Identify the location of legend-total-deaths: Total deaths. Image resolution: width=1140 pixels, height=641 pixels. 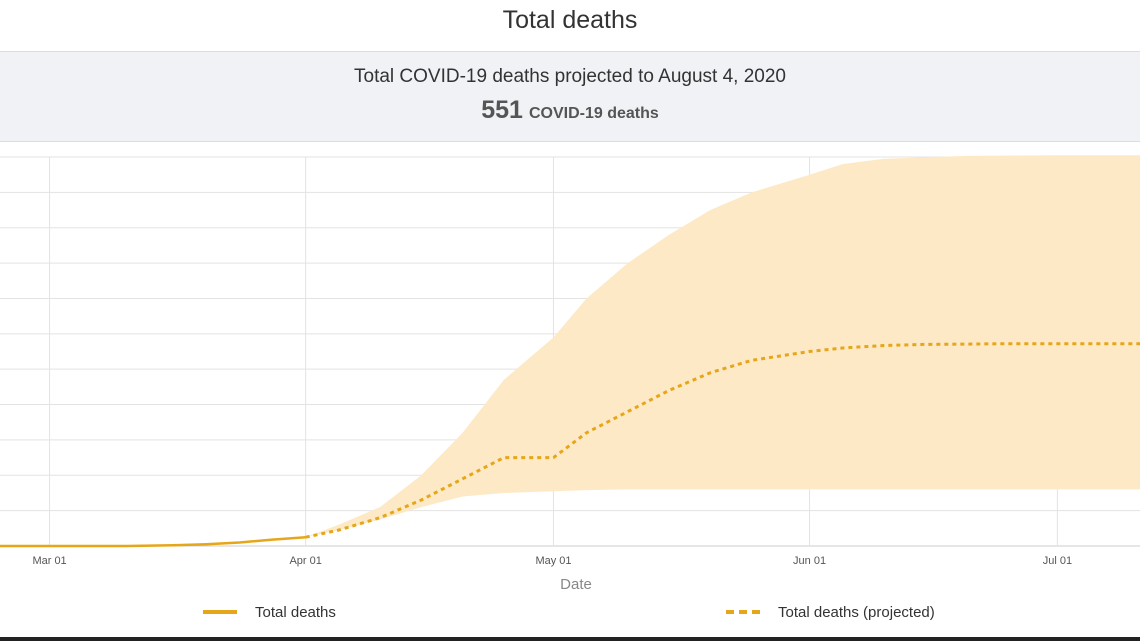
(269, 612).